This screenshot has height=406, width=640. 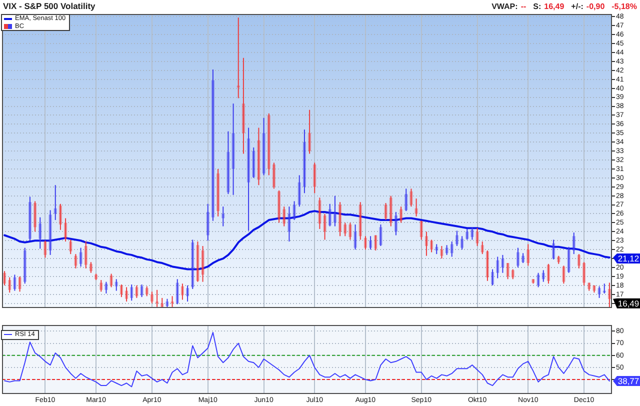 I want to click on text: S:, so click(x=537, y=6).